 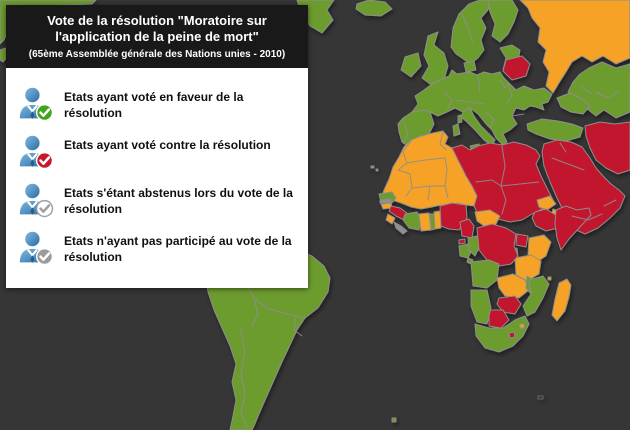 What do you see at coordinates (462, 241) in the screenshot?
I see `map-region-equatorial-guinea` at bounding box center [462, 241].